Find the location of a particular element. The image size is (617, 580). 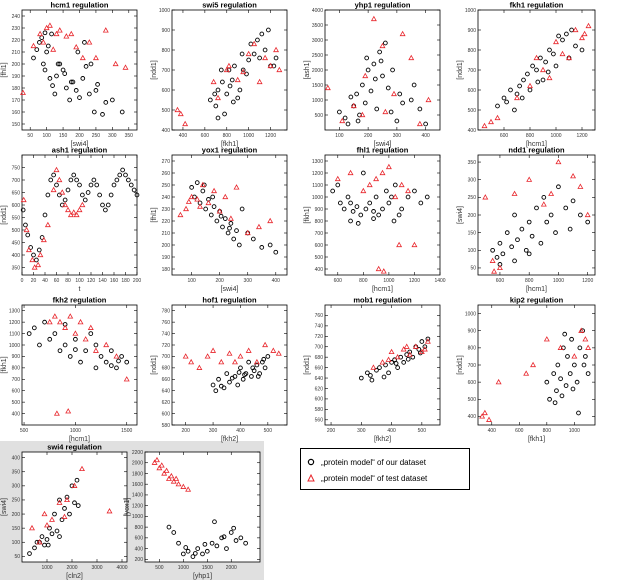

x-tick-label: 800 is located at coordinates (227, 136).